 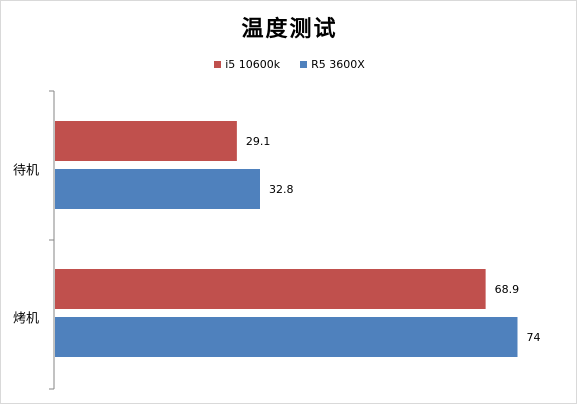 I want to click on category-tick-label: 烤机, so click(x=26, y=319).